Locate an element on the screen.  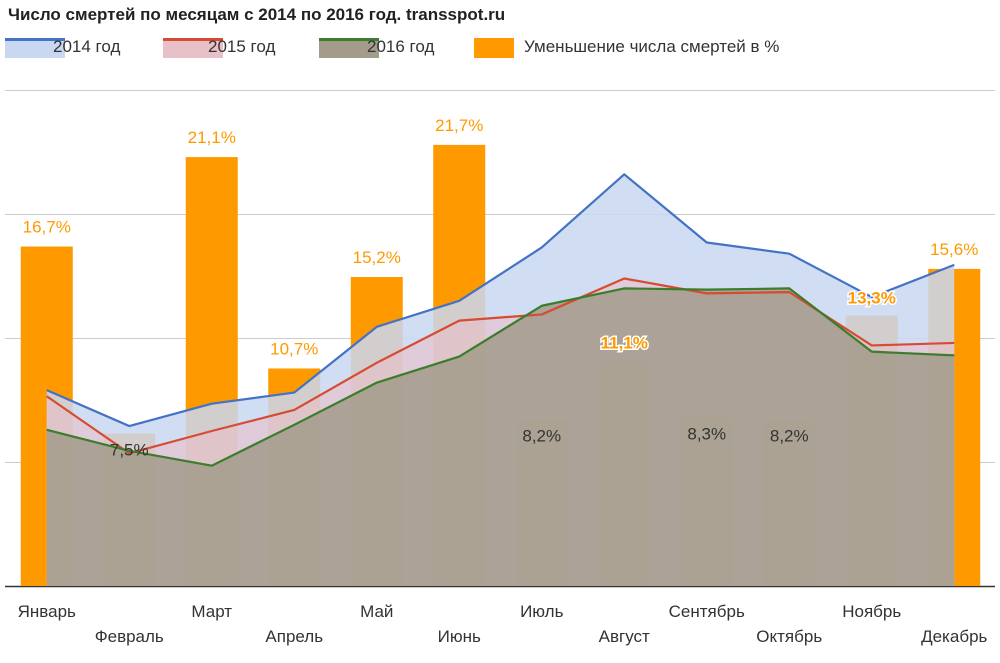
bar-label-3: 21,1% is located at coordinates (212, 137).